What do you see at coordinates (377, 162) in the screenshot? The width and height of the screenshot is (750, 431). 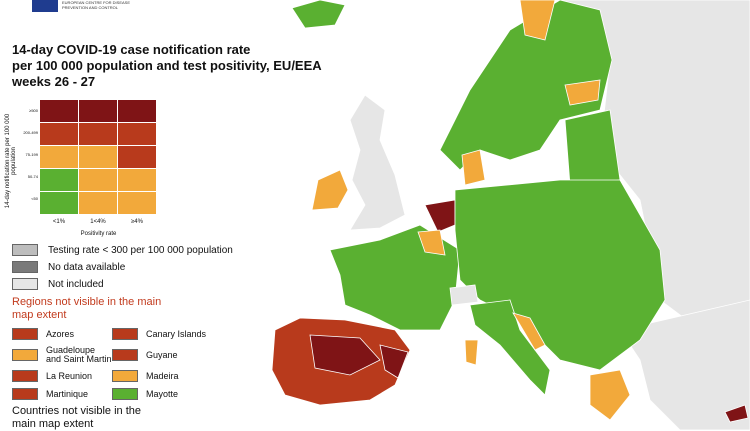 I see `uk` at bounding box center [377, 162].